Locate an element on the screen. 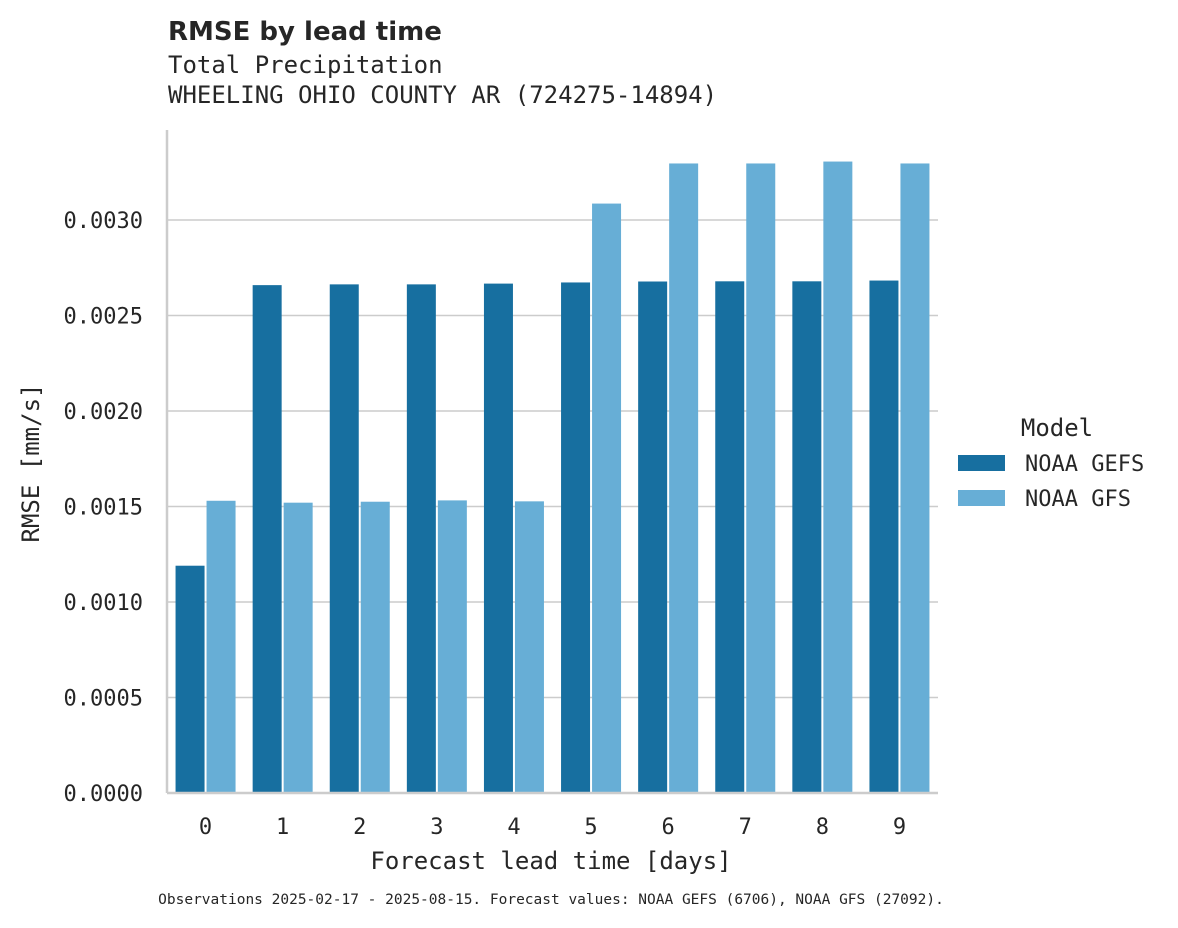 Image resolution: width=1178 pixels, height=928 pixels. x-tick-label: 2 is located at coordinates (359, 827).